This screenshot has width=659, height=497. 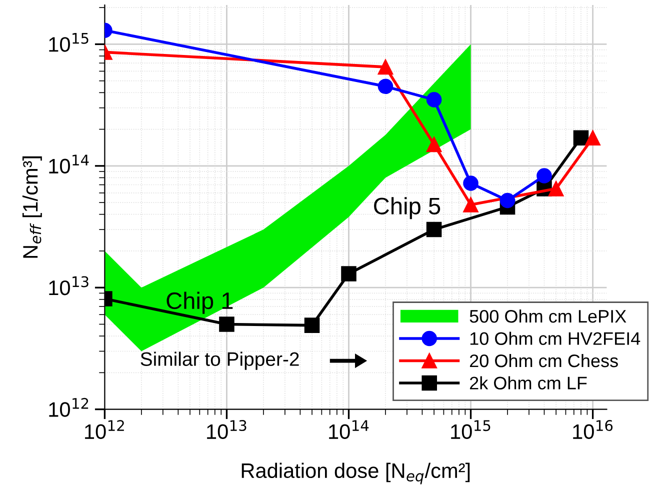 I want to click on x-axis-title: Radiation dose [N$_{eq}$/cm²], so click(x=356, y=473).